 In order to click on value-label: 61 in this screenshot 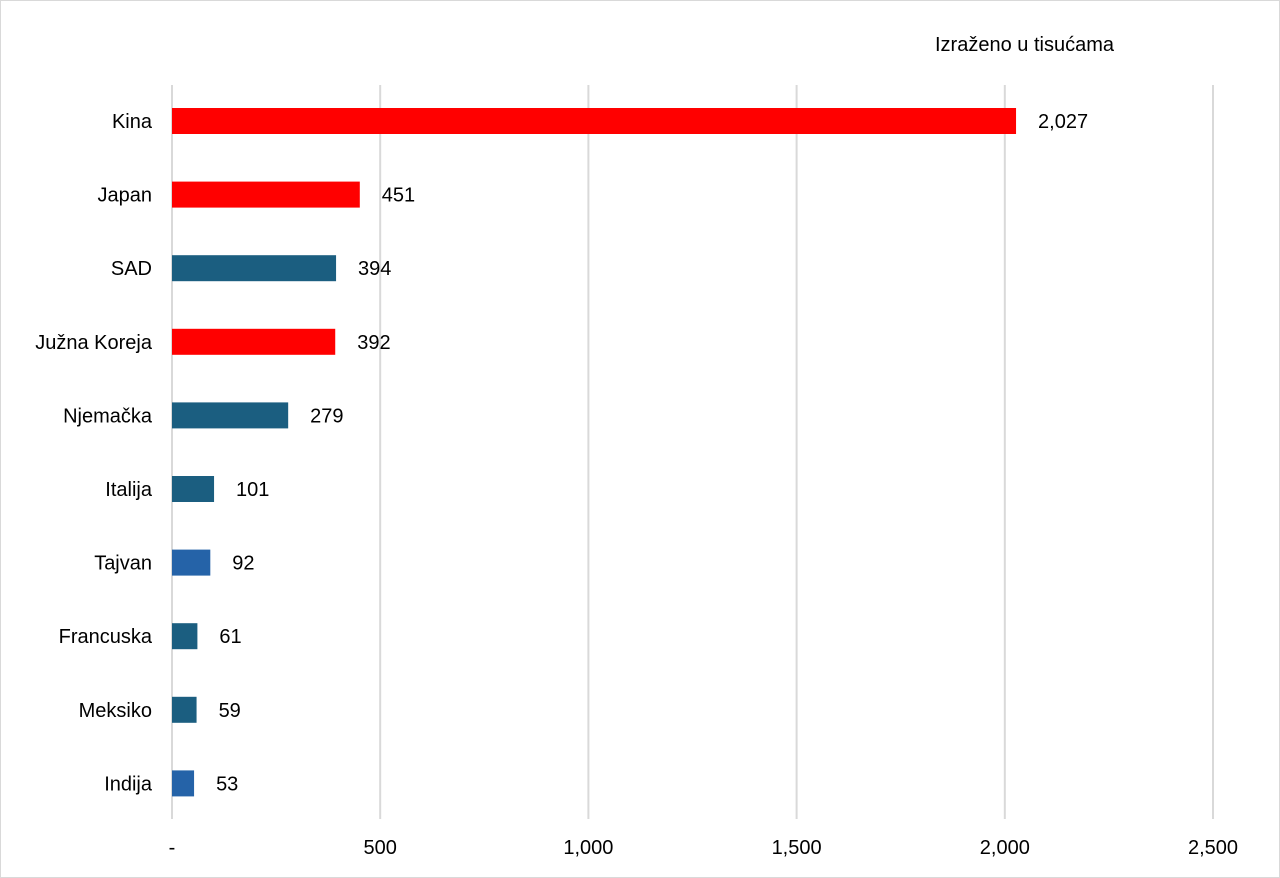, I will do `click(230, 637)`.